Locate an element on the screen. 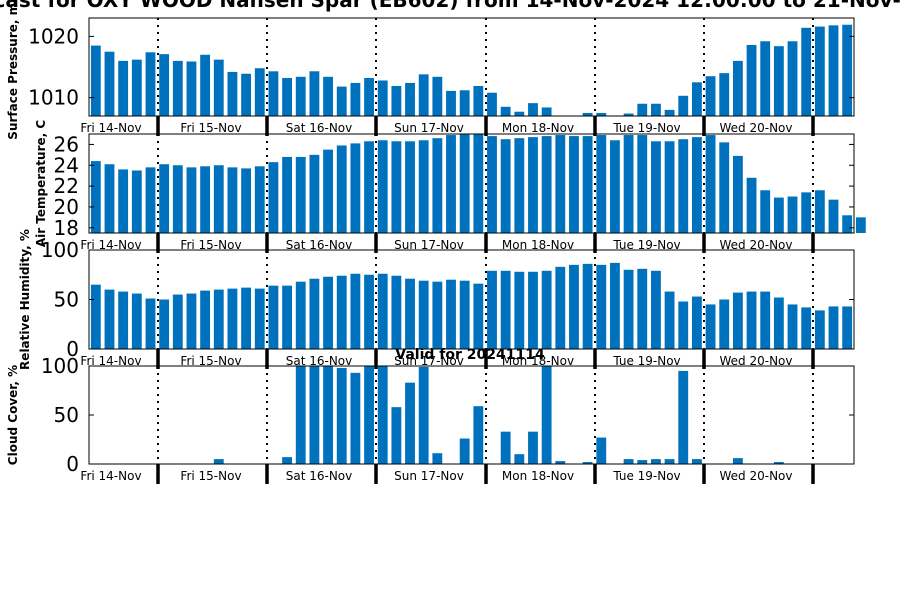 The image size is (900, 600). x-day-label: Sat 16-Nov is located at coordinates (319, 361).